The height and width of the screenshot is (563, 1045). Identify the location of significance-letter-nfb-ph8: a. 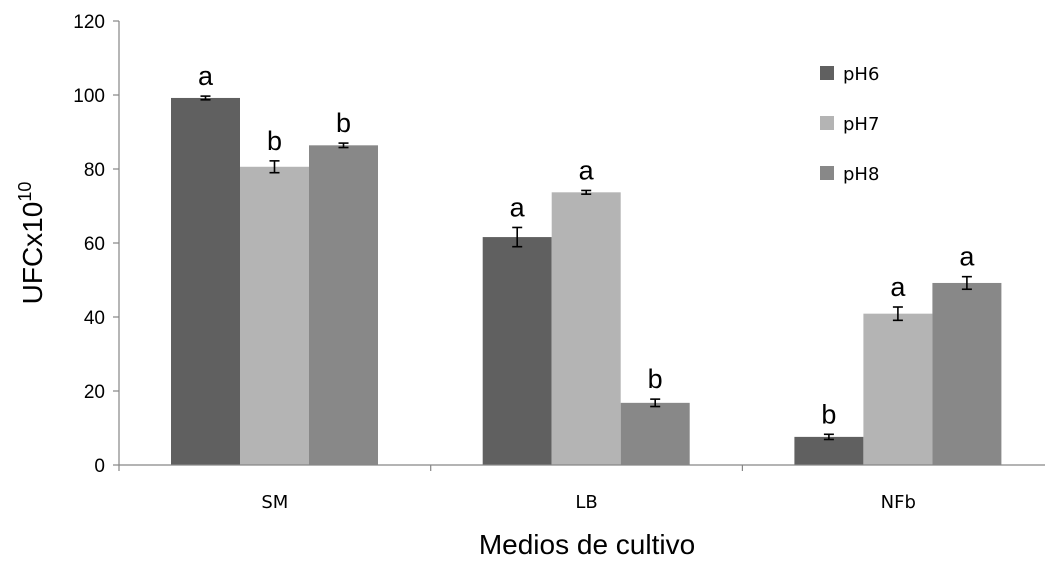
(967, 257).